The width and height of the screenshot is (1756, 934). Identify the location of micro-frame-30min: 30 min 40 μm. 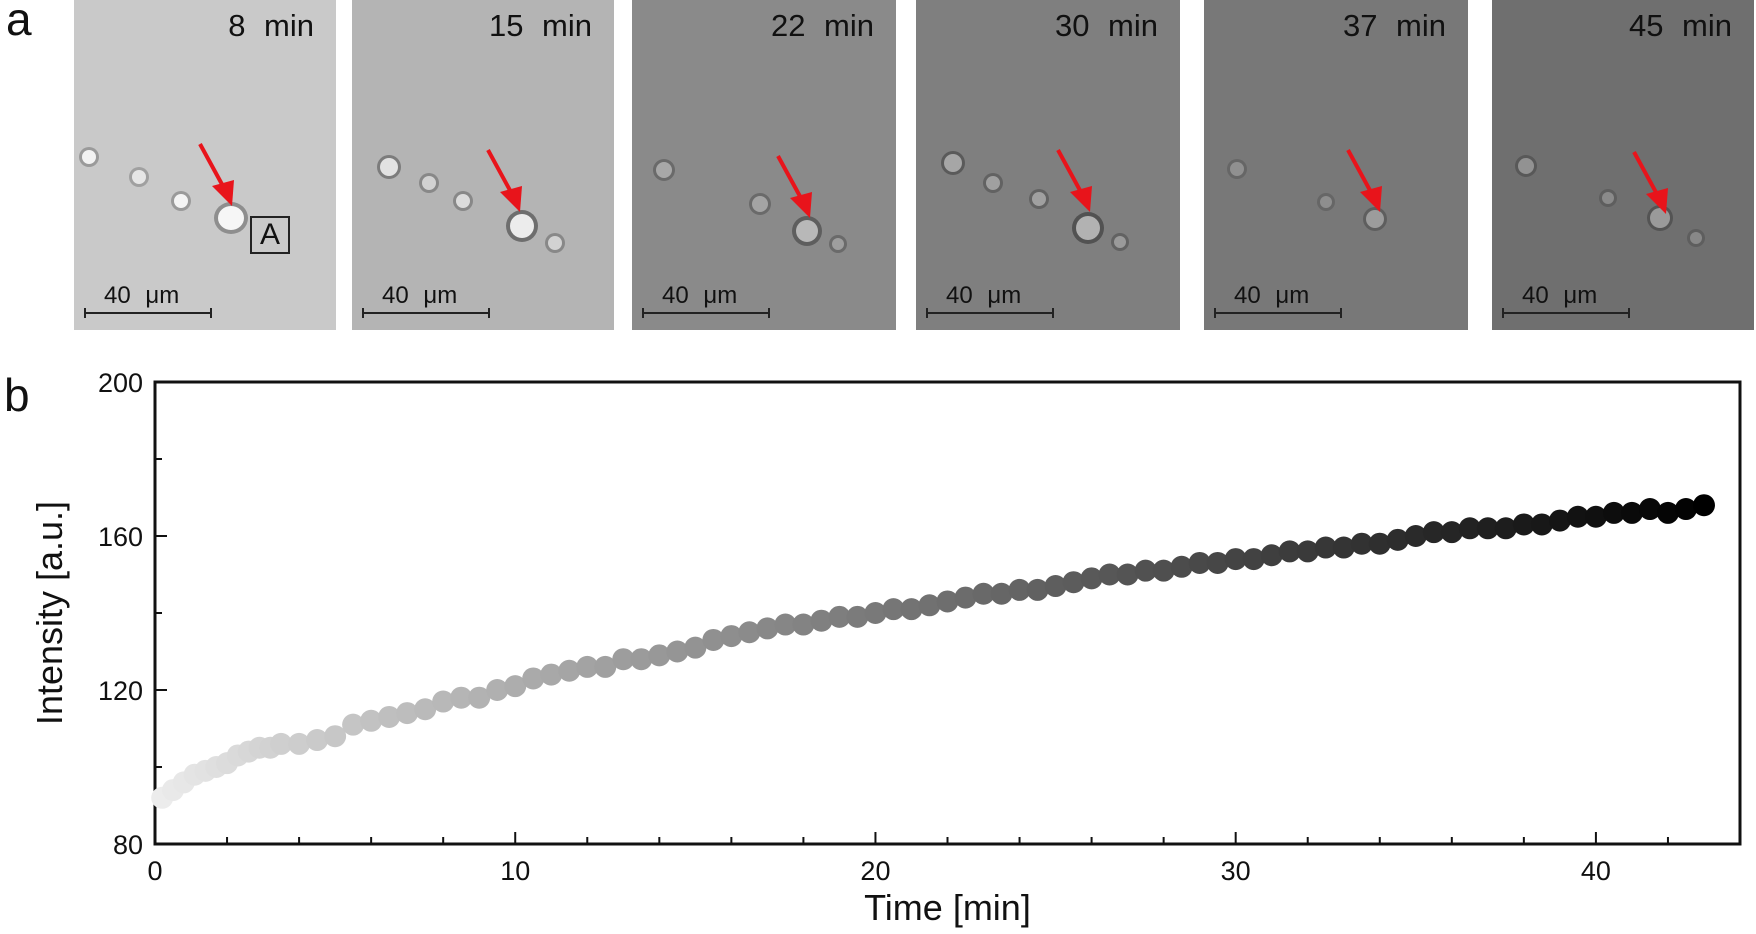
(1048, 165).